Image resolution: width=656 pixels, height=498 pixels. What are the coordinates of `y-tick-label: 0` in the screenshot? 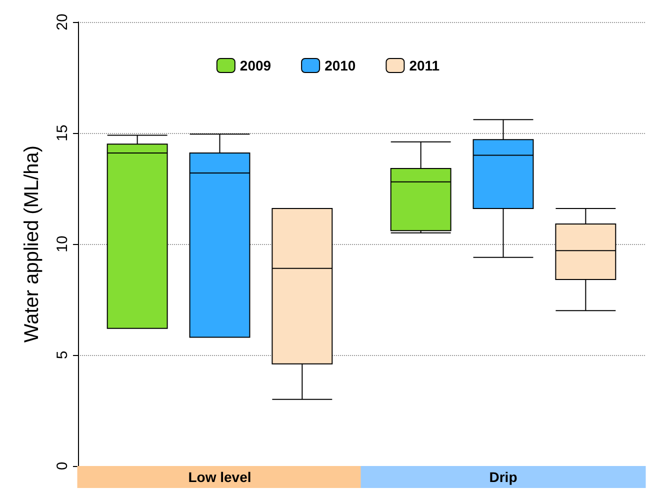 It's located at (62, 466).